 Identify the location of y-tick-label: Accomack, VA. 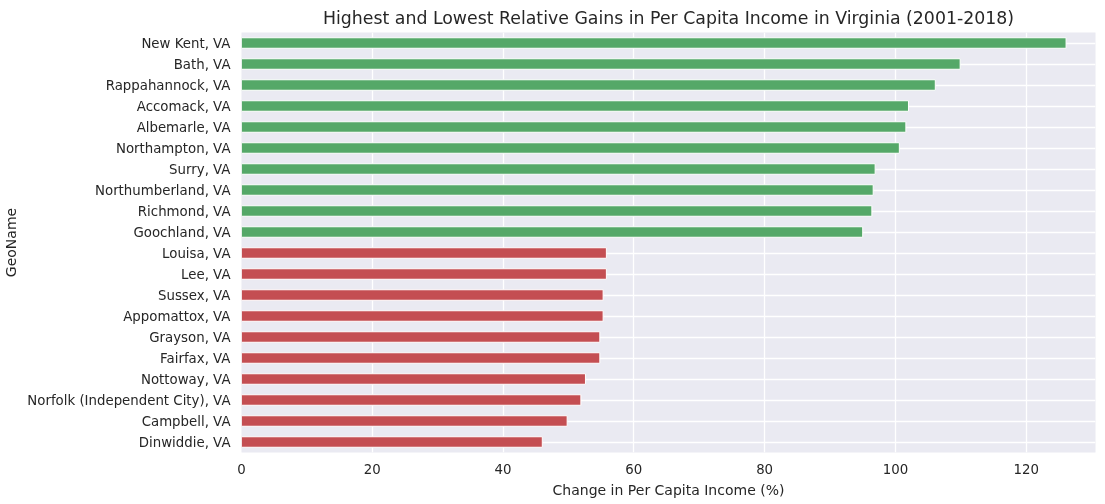
(183, 106).